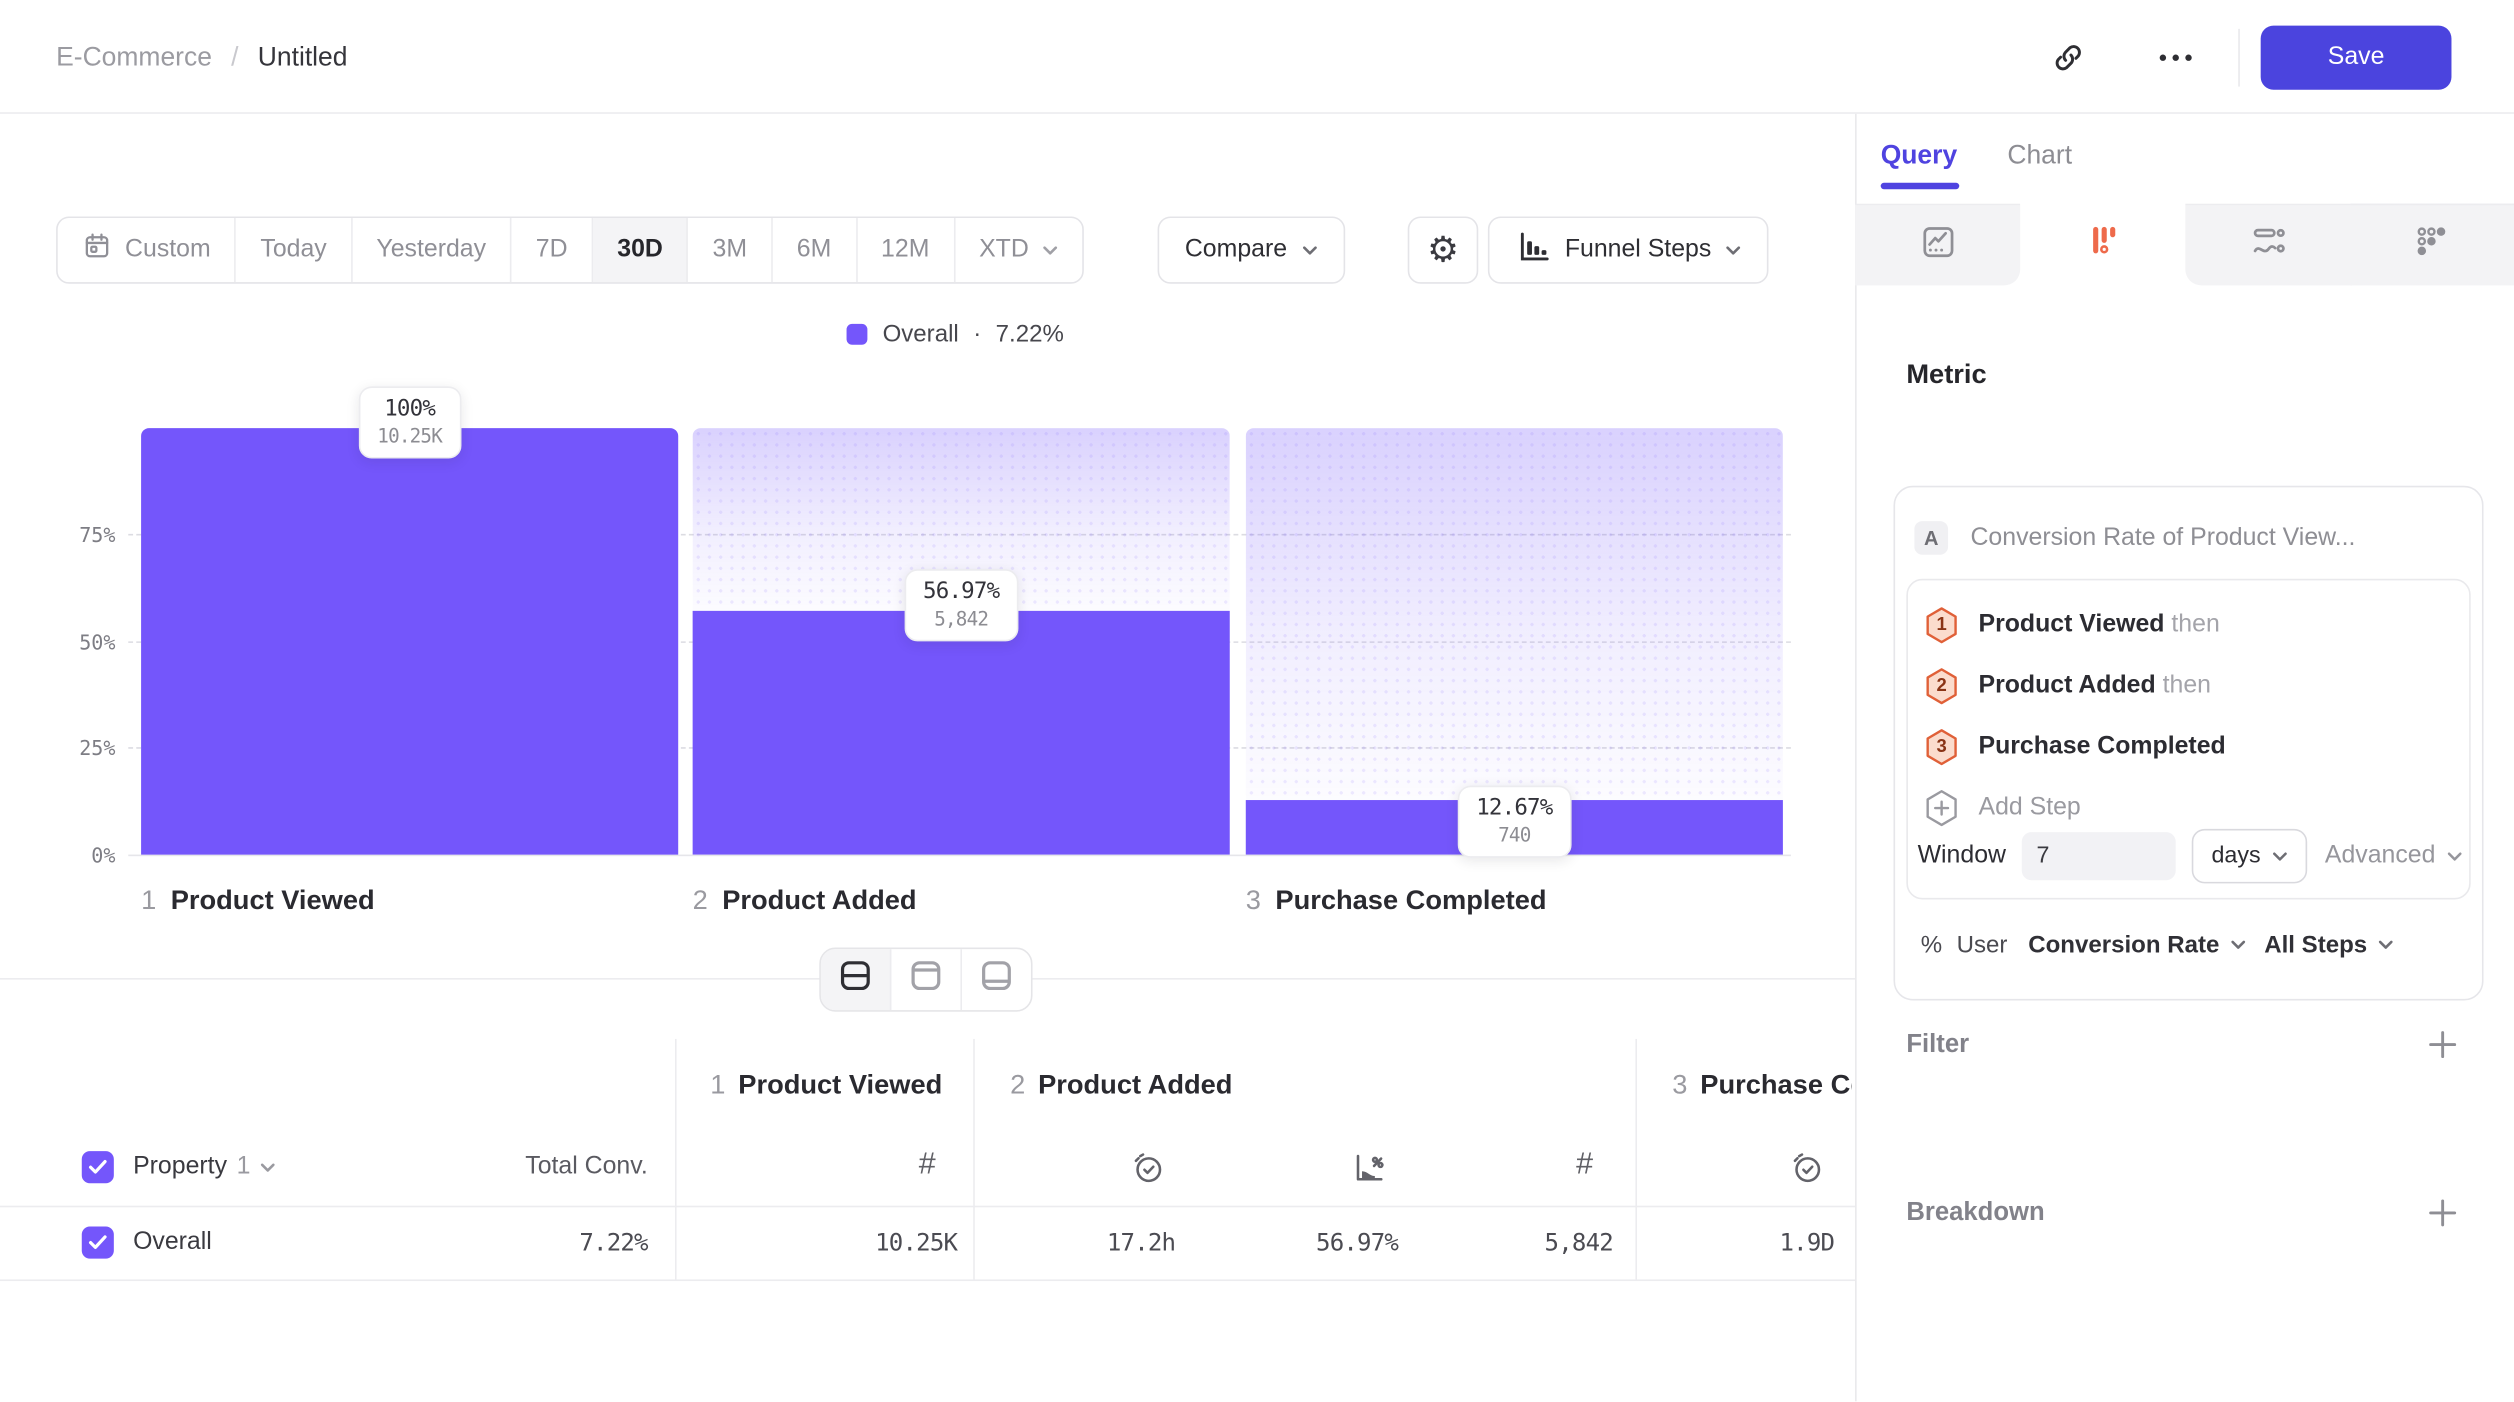  What do you see at coordinates (2190, 856) in the screenshot?
I see `window-row: Window days Advanced` at bounding box center [2190, 856].